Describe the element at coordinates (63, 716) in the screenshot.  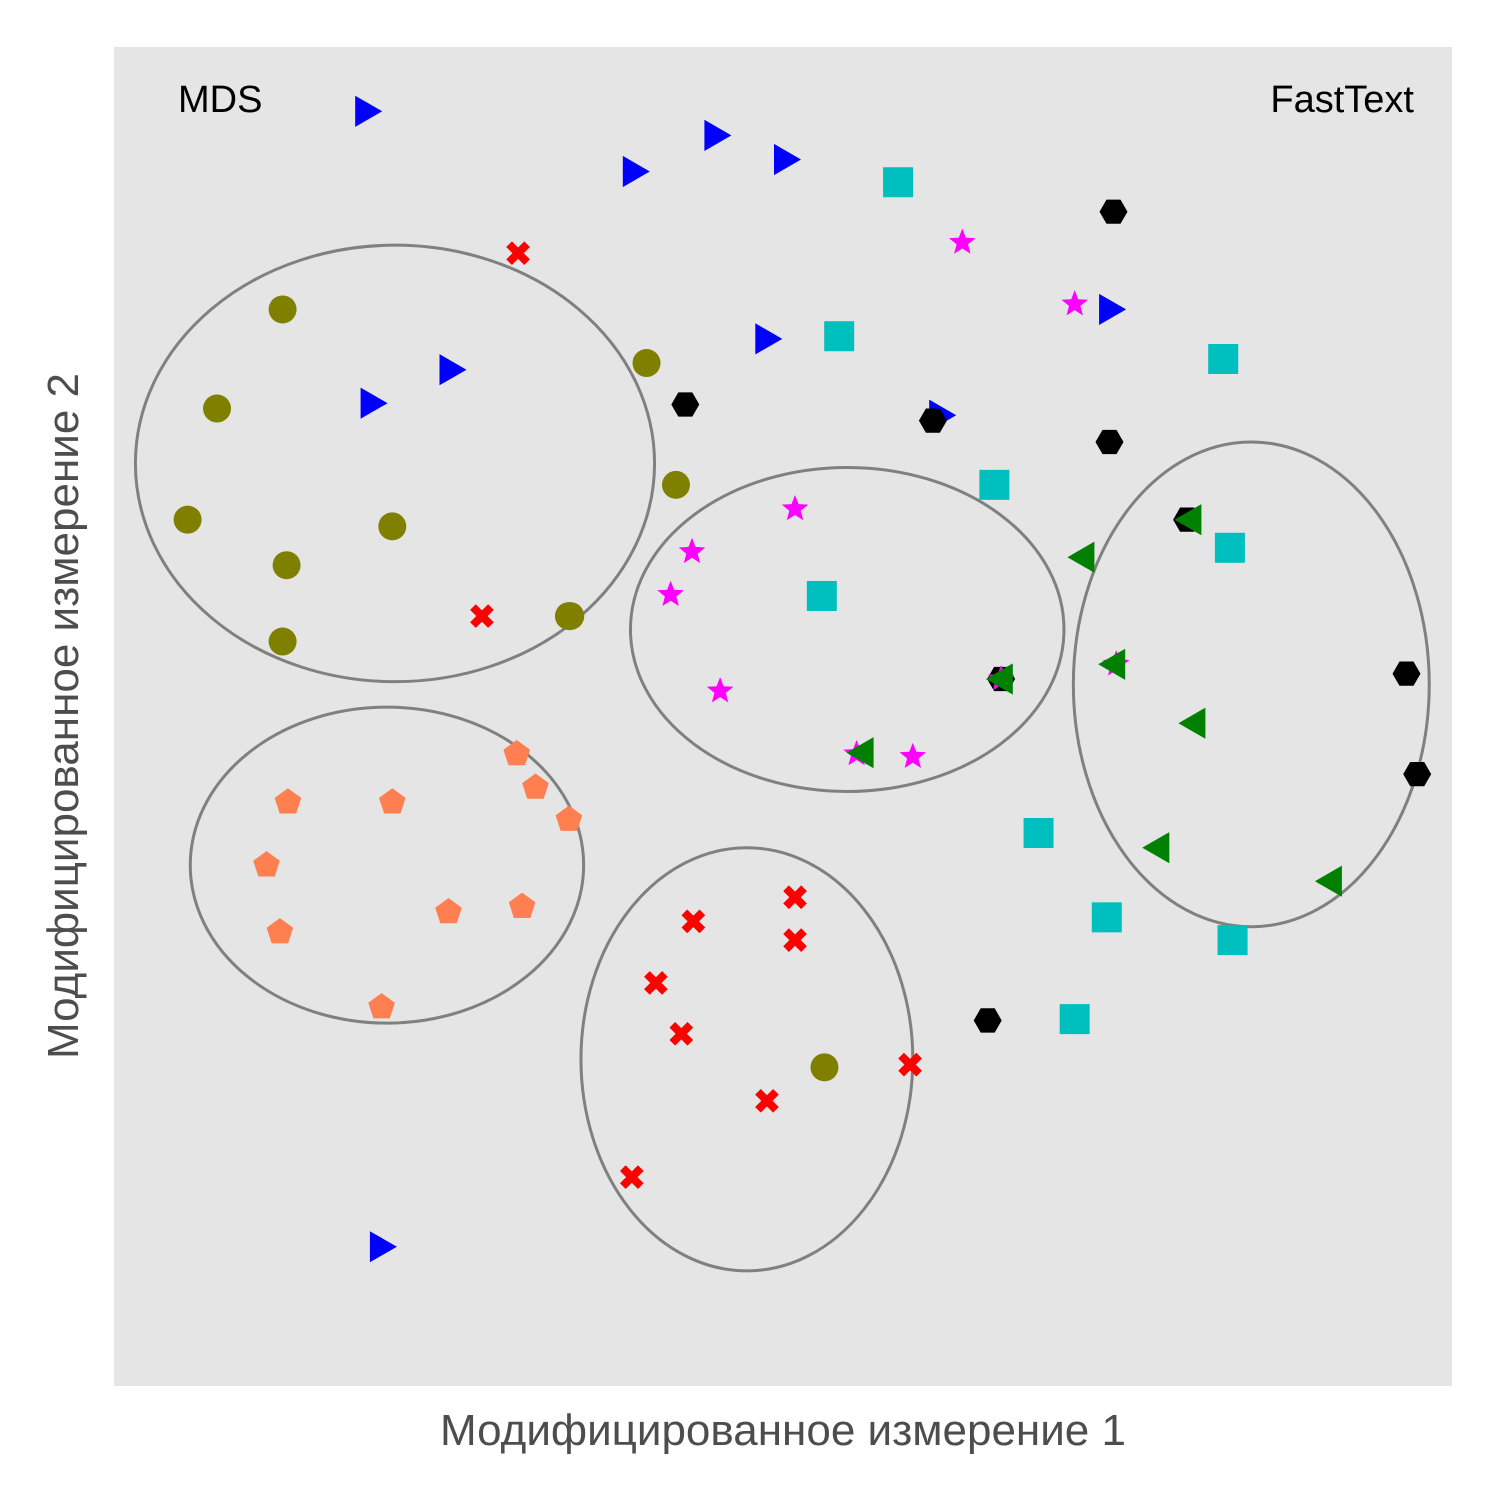
I see `y-axis-label: Модифицированное измерение 2` at that location.